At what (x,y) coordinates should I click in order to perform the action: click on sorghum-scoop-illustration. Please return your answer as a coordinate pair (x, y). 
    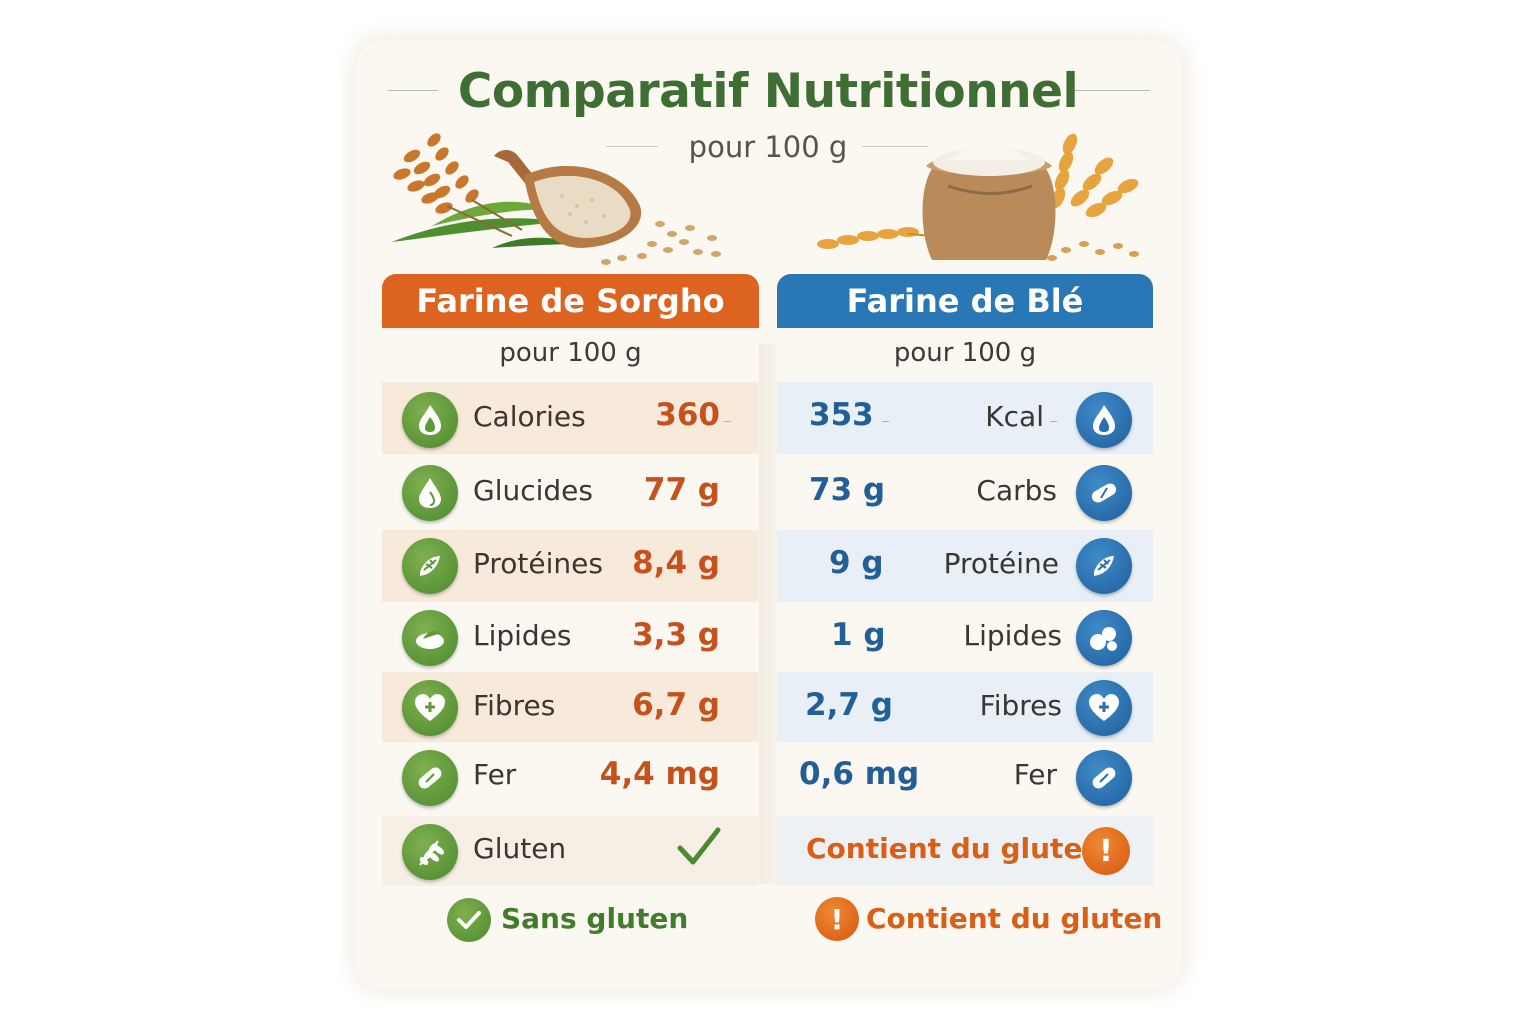
    Looking at the image, I should click on (556, 199).